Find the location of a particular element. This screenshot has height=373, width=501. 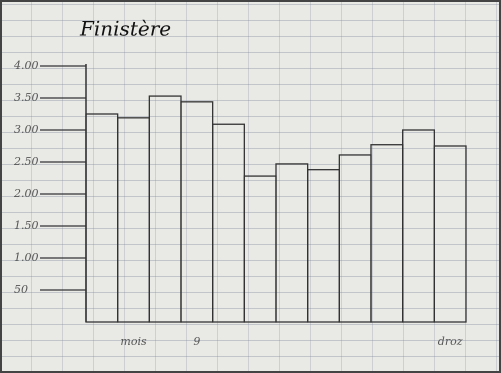

y-tick-label: 1.50 is located at coordinates (26, 225).